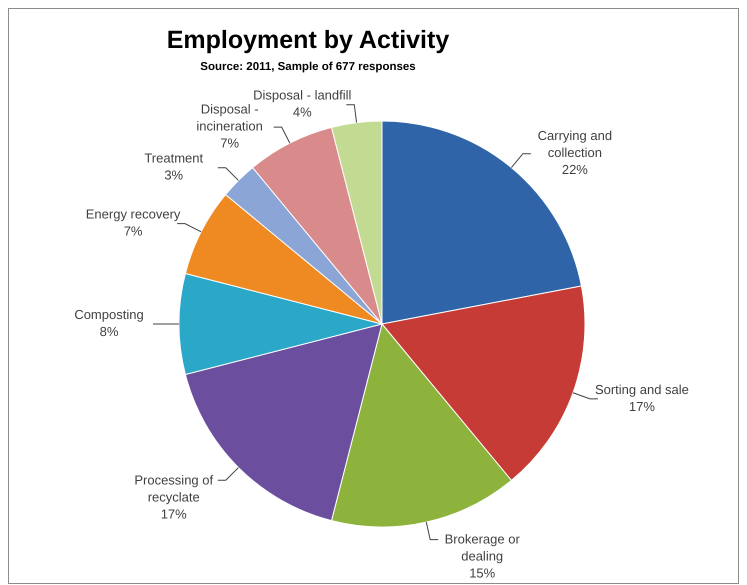  Describe the element at coordinates (302, 112) in the screenshot. I see `data-label: 4%` at that location.